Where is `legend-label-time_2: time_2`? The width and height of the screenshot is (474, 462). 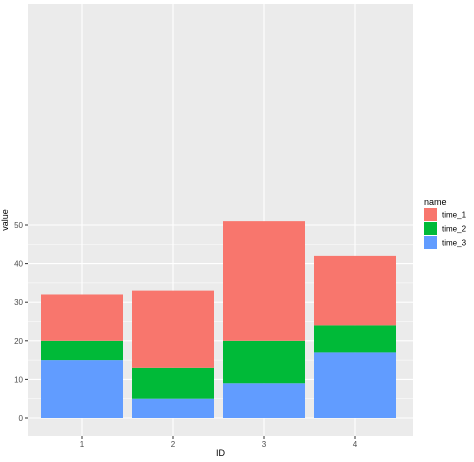 legend-label-time_2: time_2 is located at coordinates (454, 229).